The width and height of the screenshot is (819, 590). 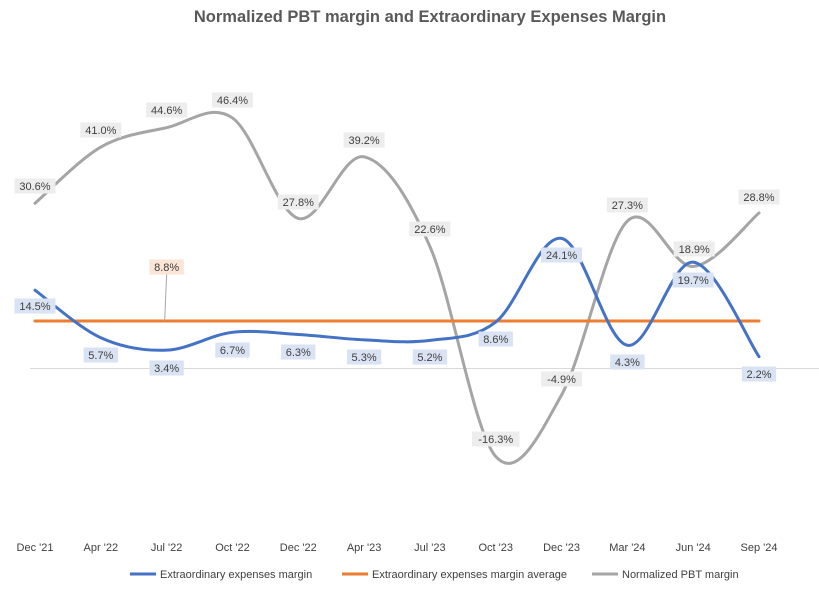 I want to click on data-label-normalized-pbt-margin-5: 39.2%, so click(x=364, y=140).